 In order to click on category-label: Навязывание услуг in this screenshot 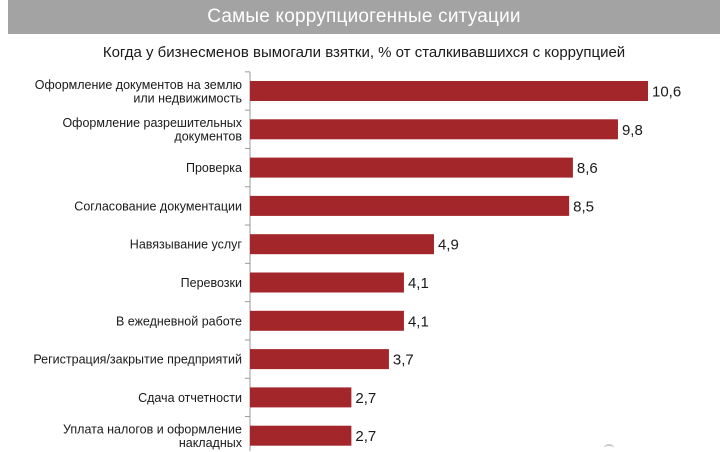, I will do `click(186, 245)`.